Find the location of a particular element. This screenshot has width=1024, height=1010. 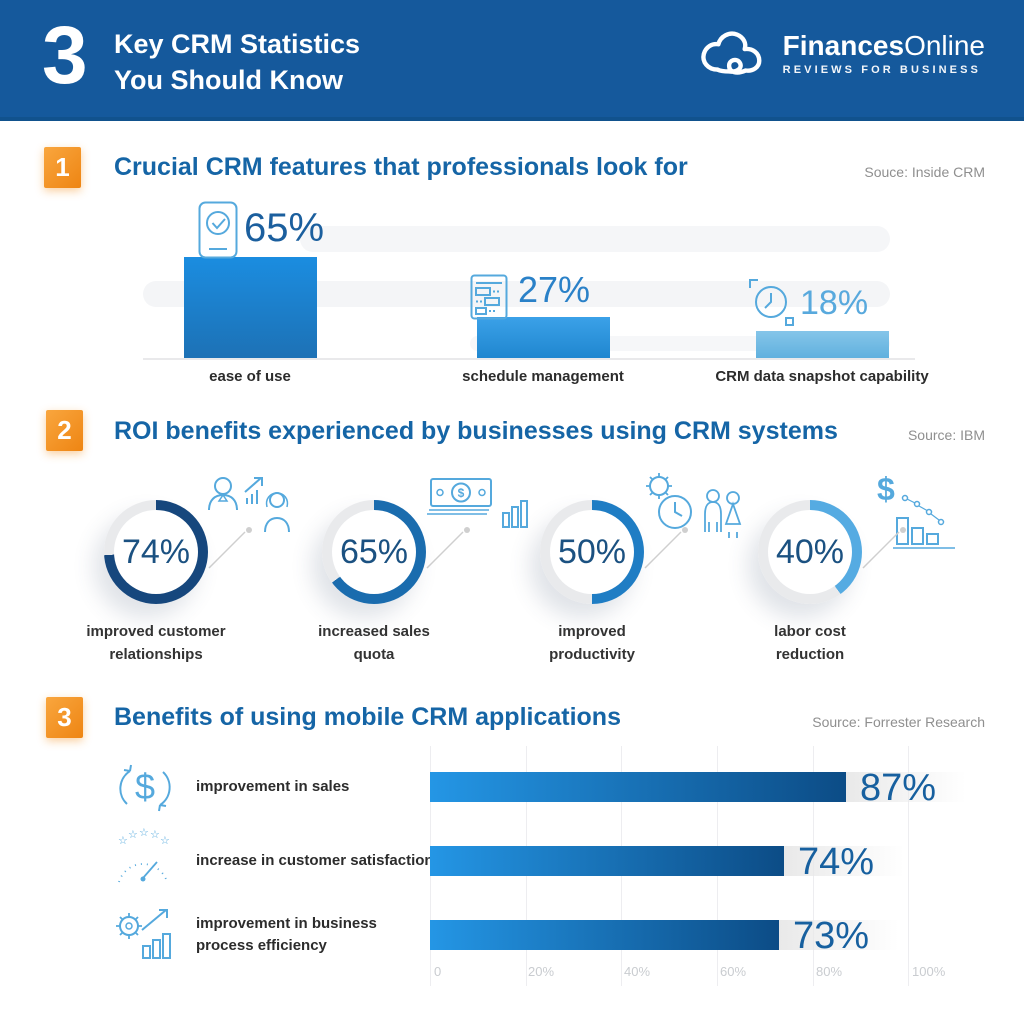

dollar-decline-icon: $ is located at coordinates (911, 512).